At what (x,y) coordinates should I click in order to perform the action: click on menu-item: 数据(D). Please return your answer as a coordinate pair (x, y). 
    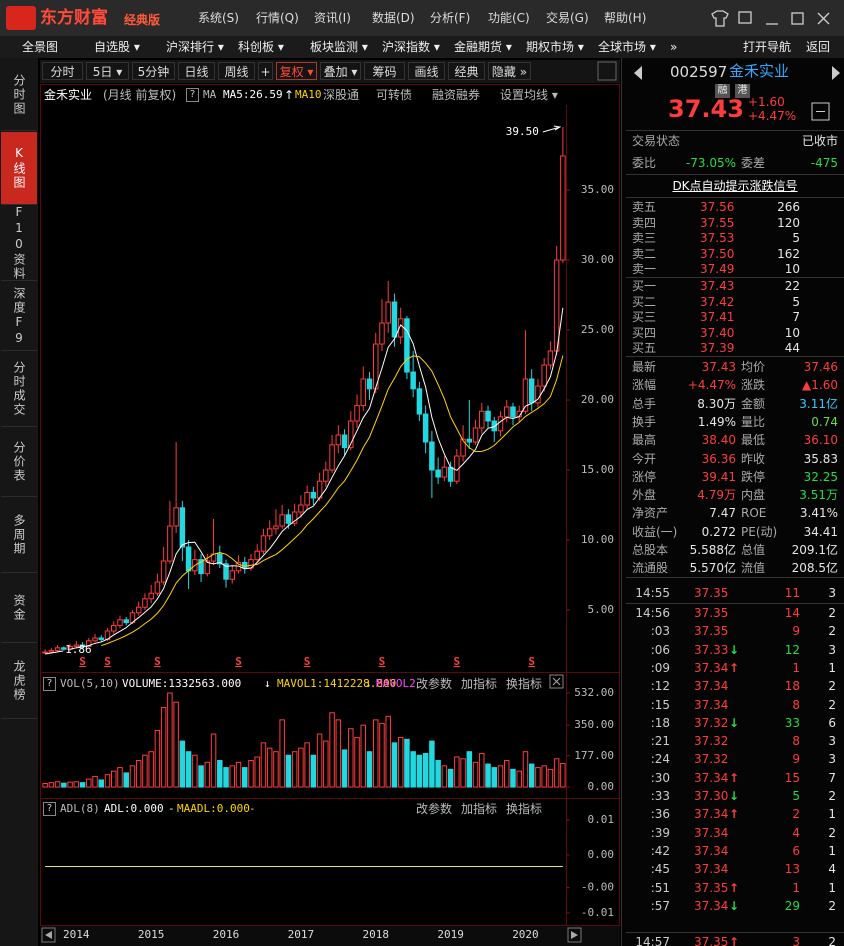
    Looking at the image, I should click on (393, 18).